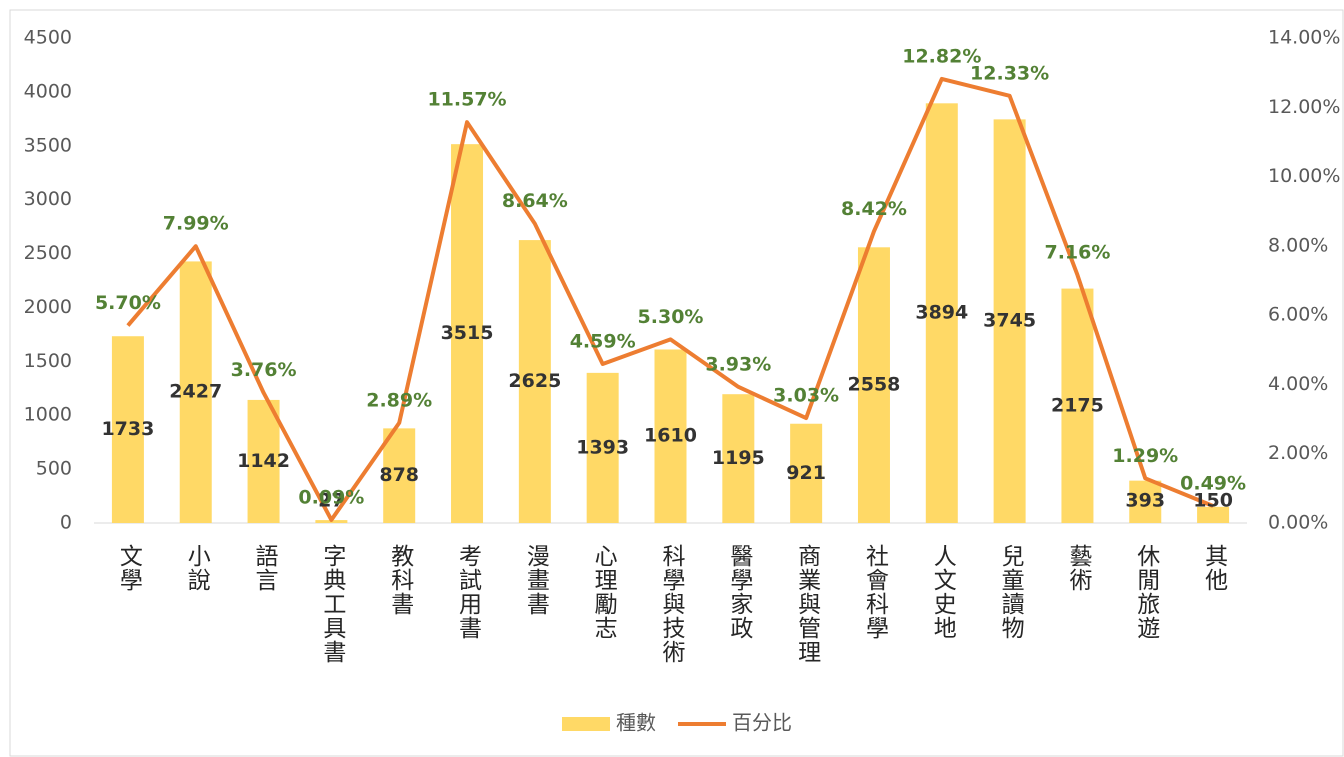 This screenshot has height=757, width=1344. Describe the element at coordinates (48, 145) in the screenshot. I see `y-tick-label: 3500` at that location.